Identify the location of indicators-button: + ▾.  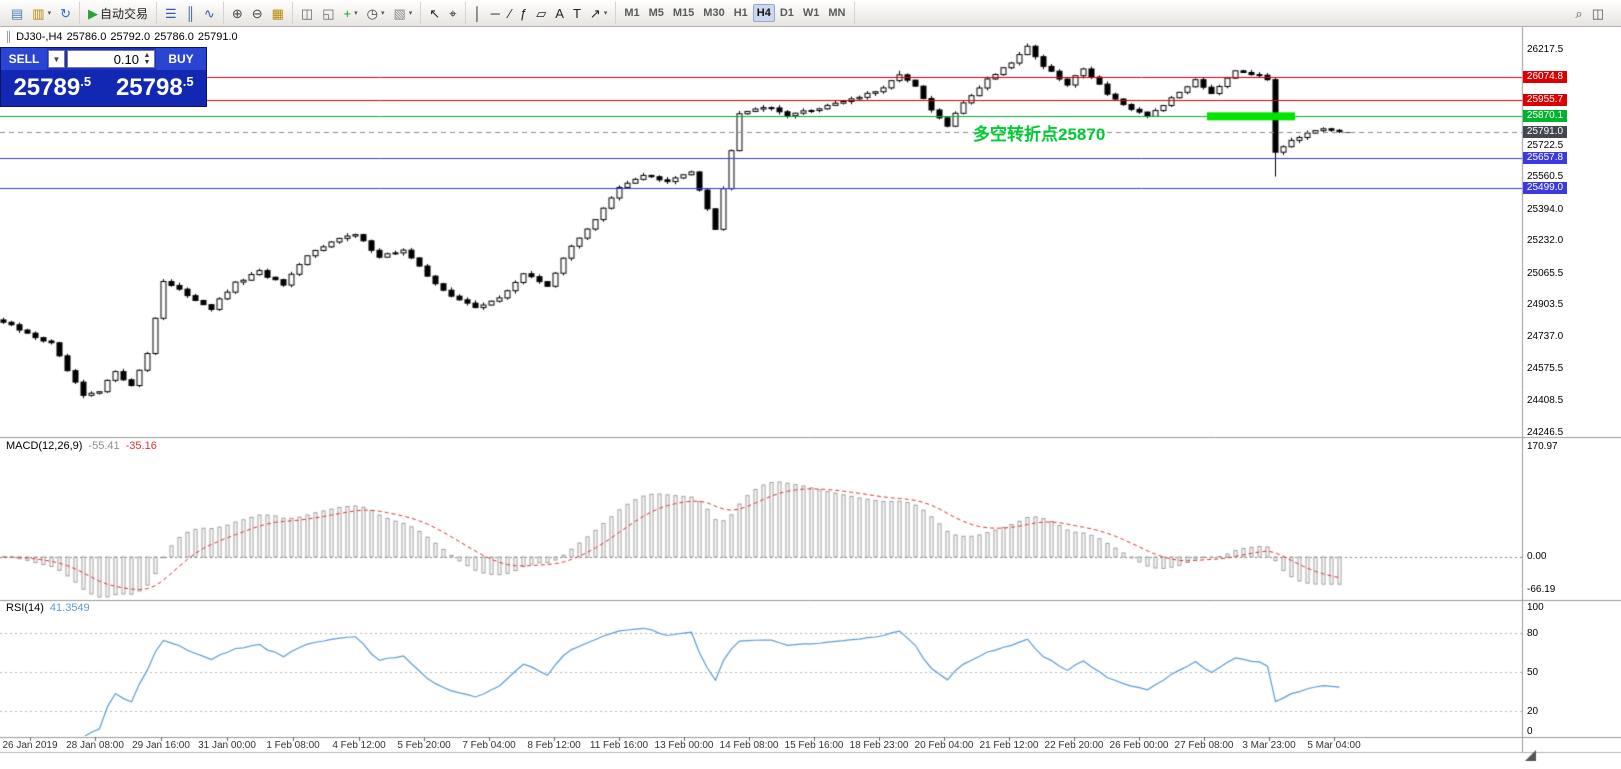
(351, 13).